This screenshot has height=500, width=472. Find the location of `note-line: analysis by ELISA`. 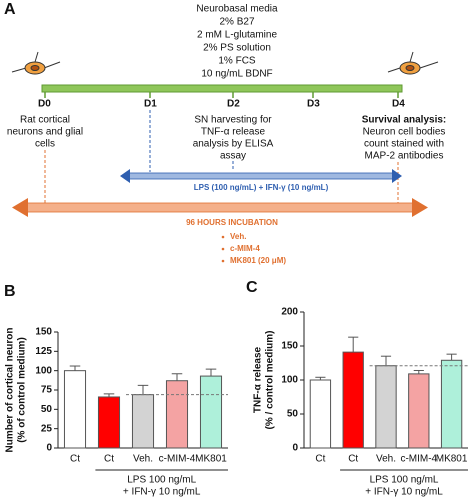

note-line: analysis by ELISA is located at coordinates (233, 144).